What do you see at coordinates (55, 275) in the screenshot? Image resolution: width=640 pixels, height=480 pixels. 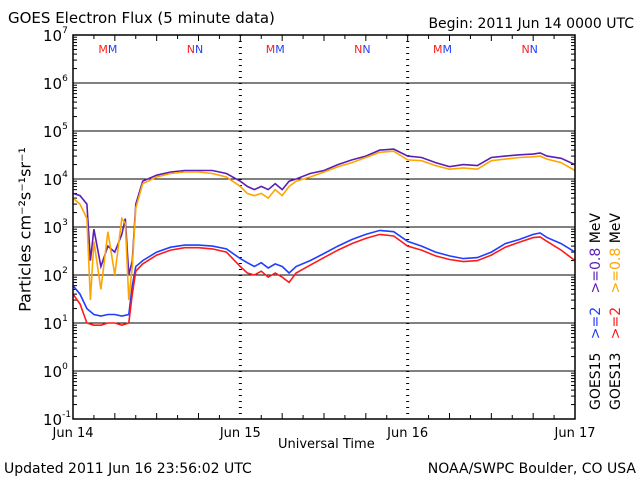 I see `y-tick-label: 10²` at bounding box center [55, 275].